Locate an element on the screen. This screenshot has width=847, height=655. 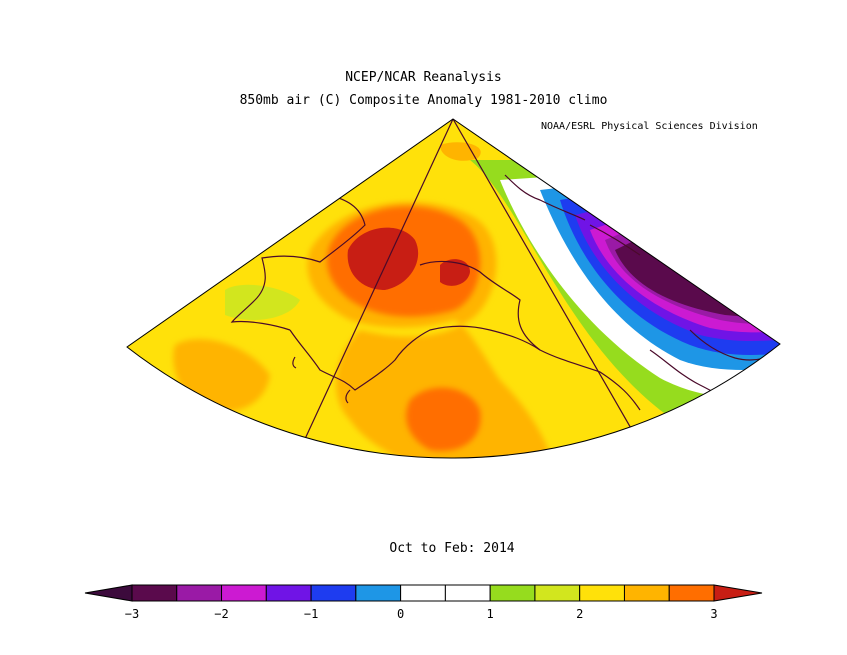
colorbar: −3 −2 −1 0 1 2 3 is located at coordinates (423, 602).